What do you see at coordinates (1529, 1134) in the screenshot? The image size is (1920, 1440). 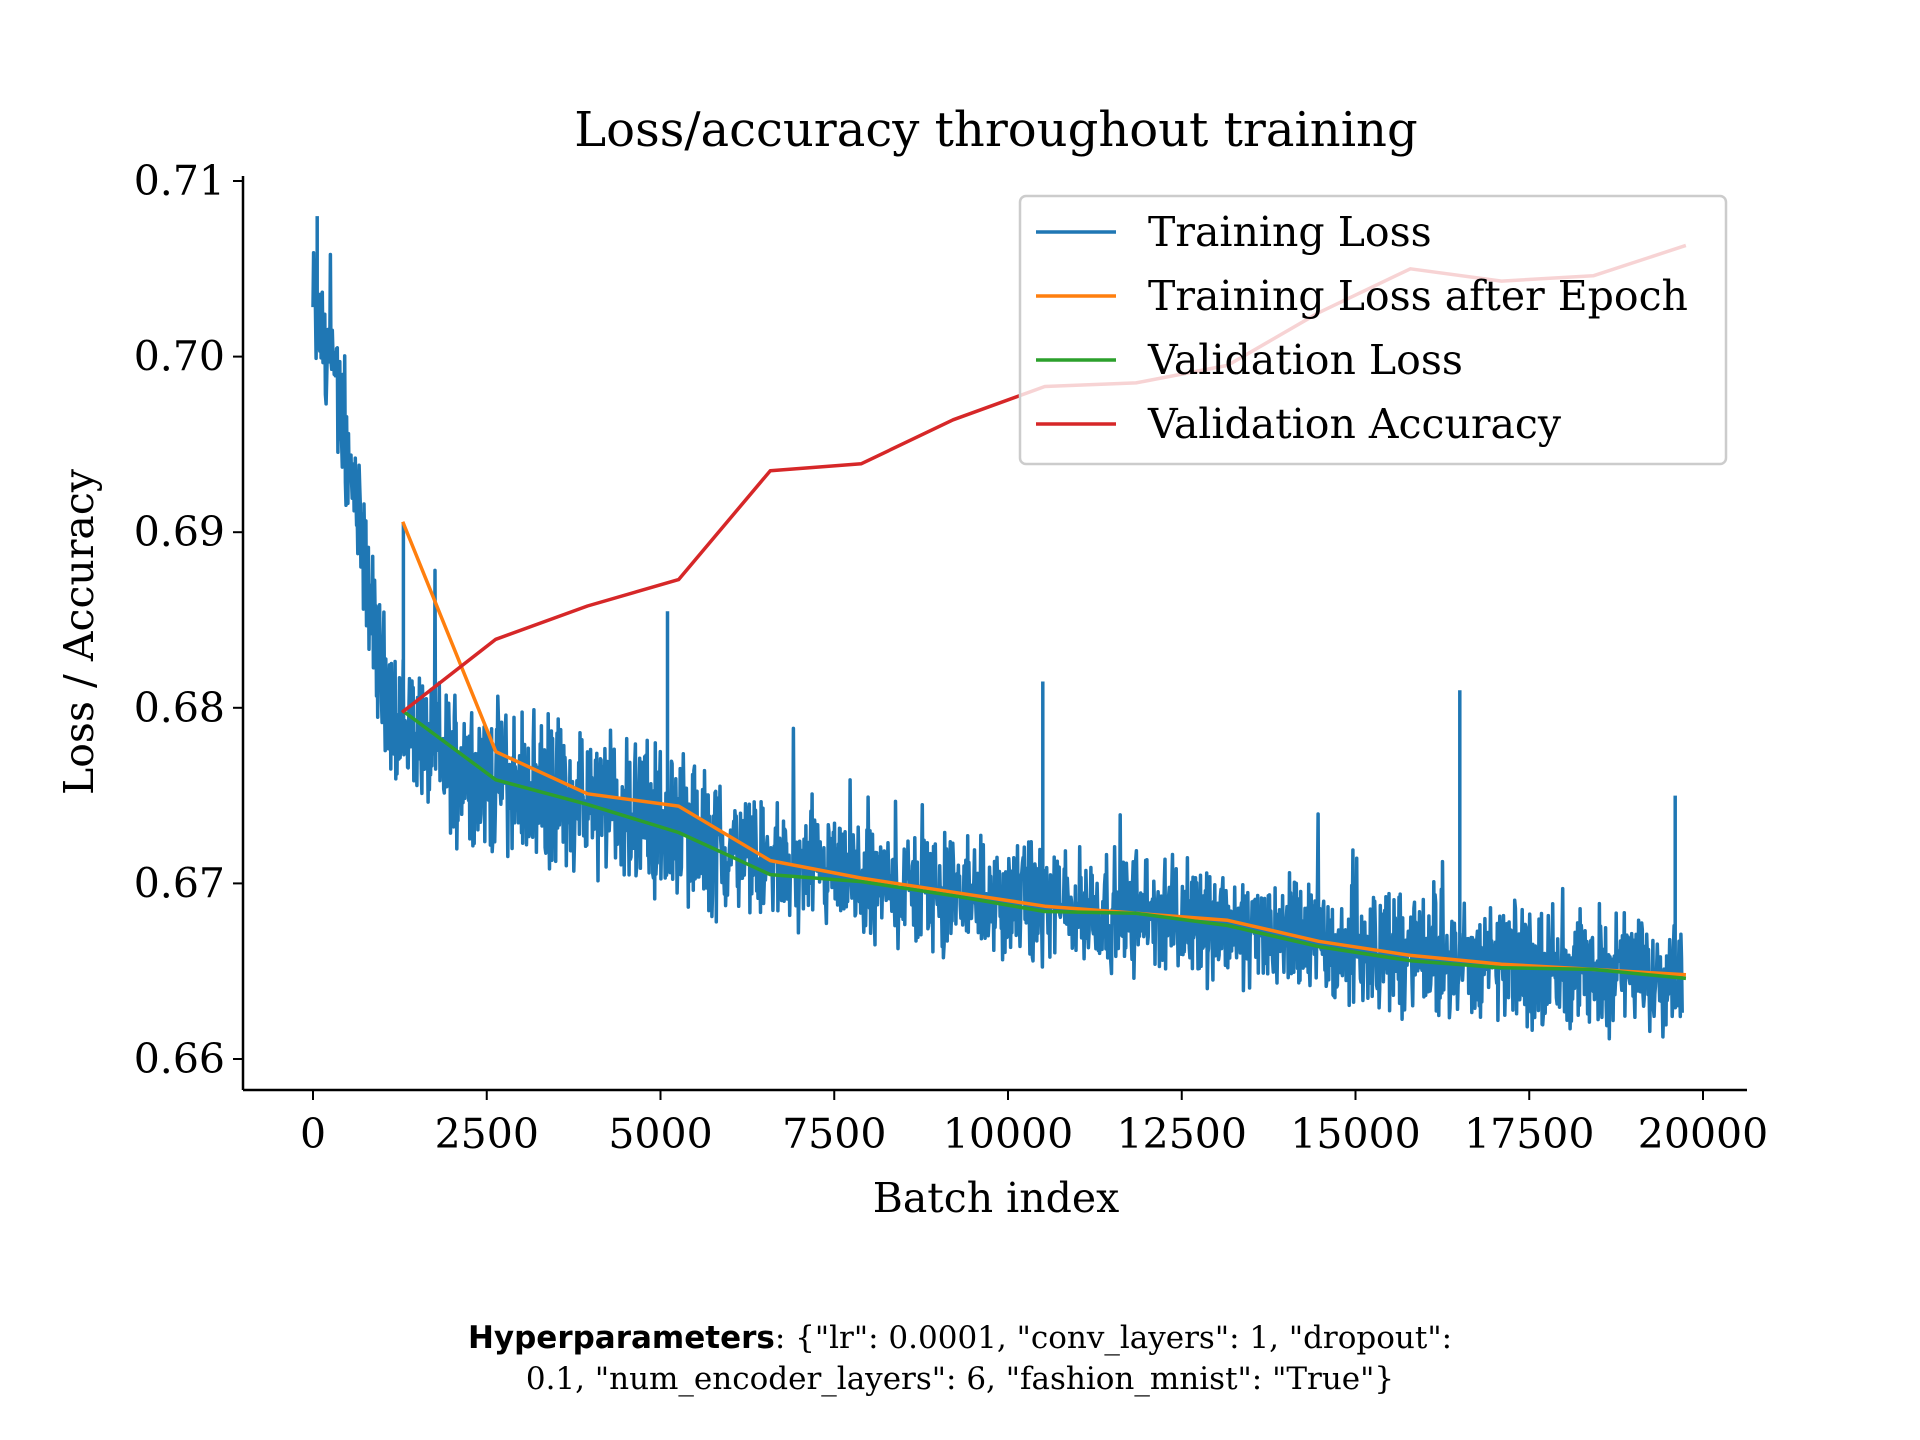 I see `x-tick-label: 17500` at bounding box center [1529, 1134].